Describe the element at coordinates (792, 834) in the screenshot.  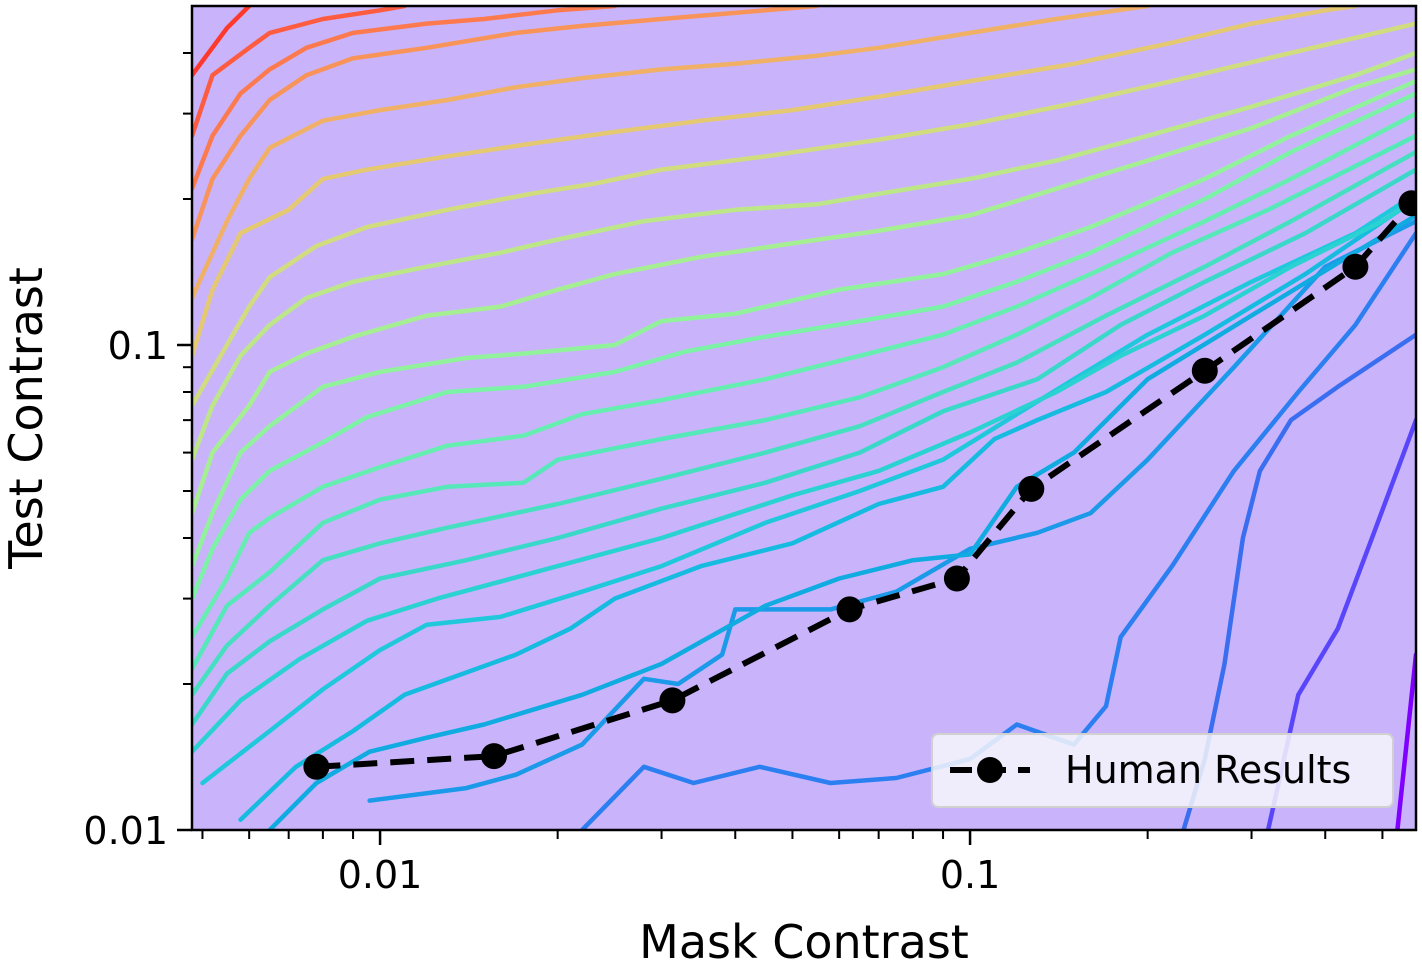
I see `x-minor-ticks` at that location.